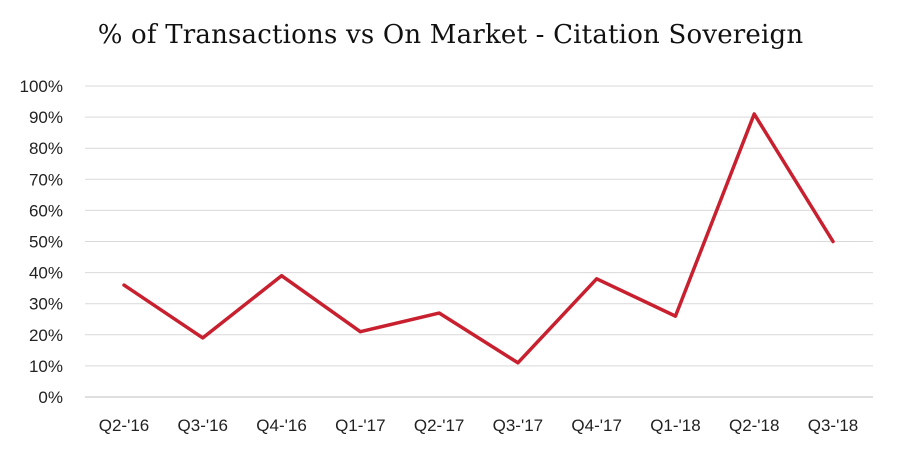 The width and height of the screenshot is (901, 451). Describe the element at coordinates (46, 242) in the screenshot. I see `y-tick-label: 50%` at that location.